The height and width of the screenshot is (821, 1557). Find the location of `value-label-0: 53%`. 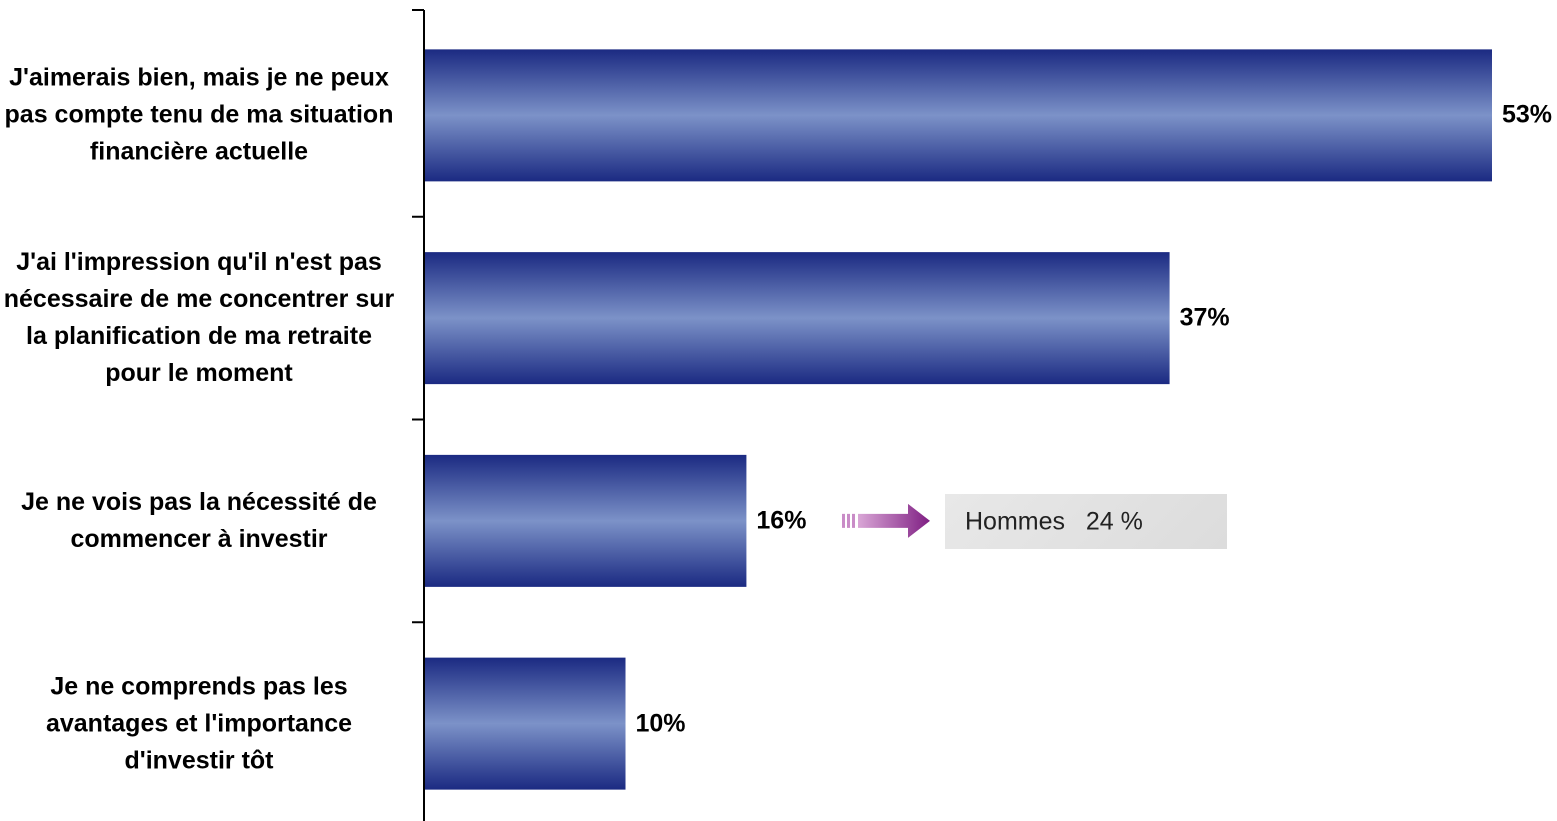

value-label-0: 53% is located at coordinates (1527, 114).